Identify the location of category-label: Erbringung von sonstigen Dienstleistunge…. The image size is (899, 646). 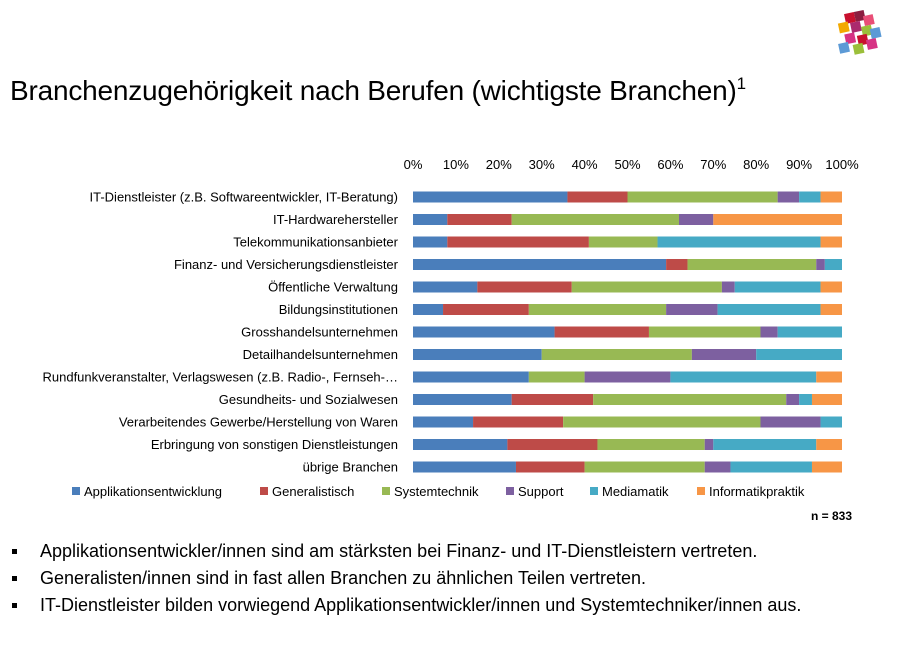
(274, 444).